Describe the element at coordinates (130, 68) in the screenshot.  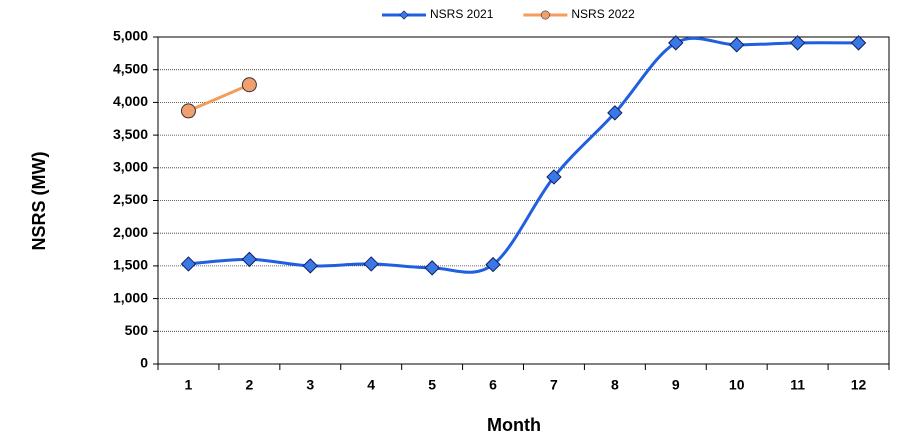
I see `y-tick-label: 4,500` at that location.